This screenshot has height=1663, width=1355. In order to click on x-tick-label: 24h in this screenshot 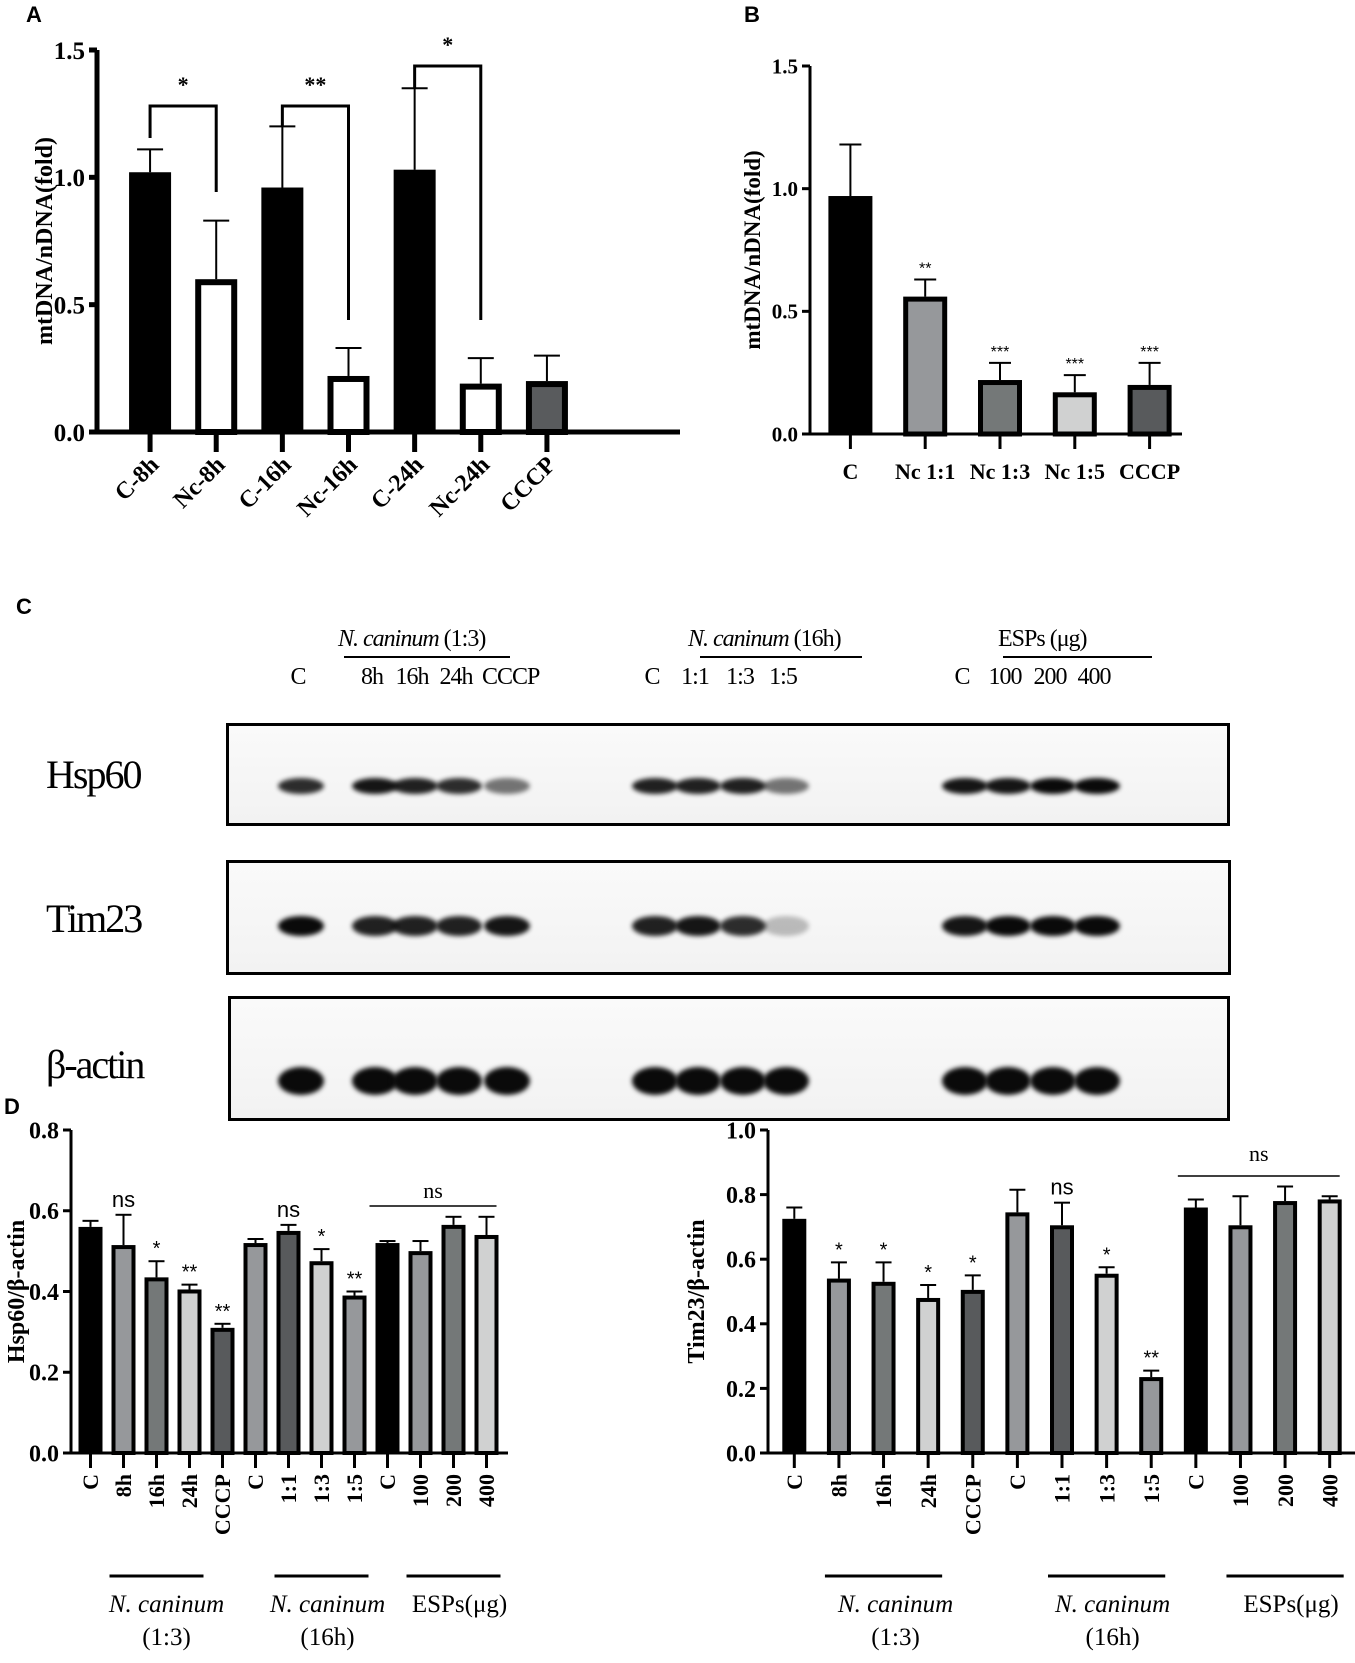, I will do `click(928, 1491)`.